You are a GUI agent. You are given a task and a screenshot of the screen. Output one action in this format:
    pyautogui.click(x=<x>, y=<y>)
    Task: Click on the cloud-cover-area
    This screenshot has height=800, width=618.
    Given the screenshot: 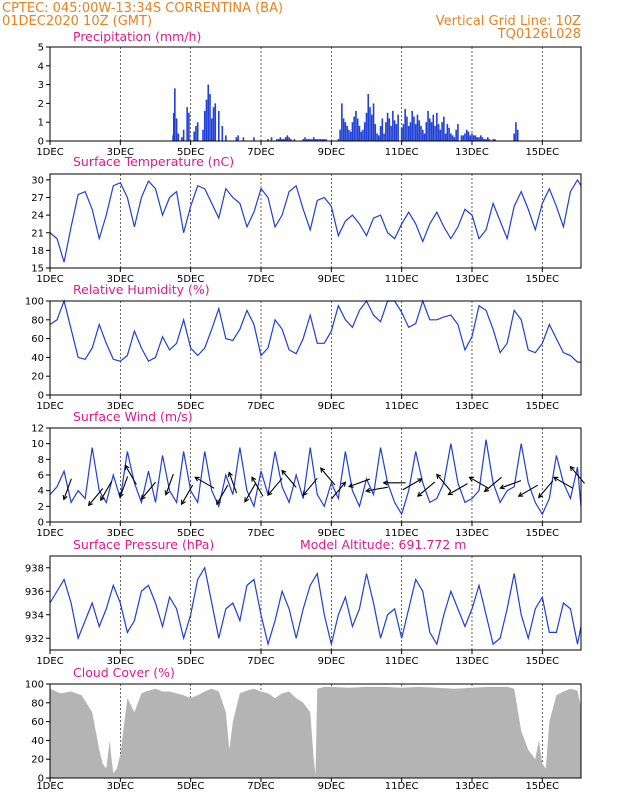 What is the action you would take?
    pyautogui.click(x=315, y=732)
    